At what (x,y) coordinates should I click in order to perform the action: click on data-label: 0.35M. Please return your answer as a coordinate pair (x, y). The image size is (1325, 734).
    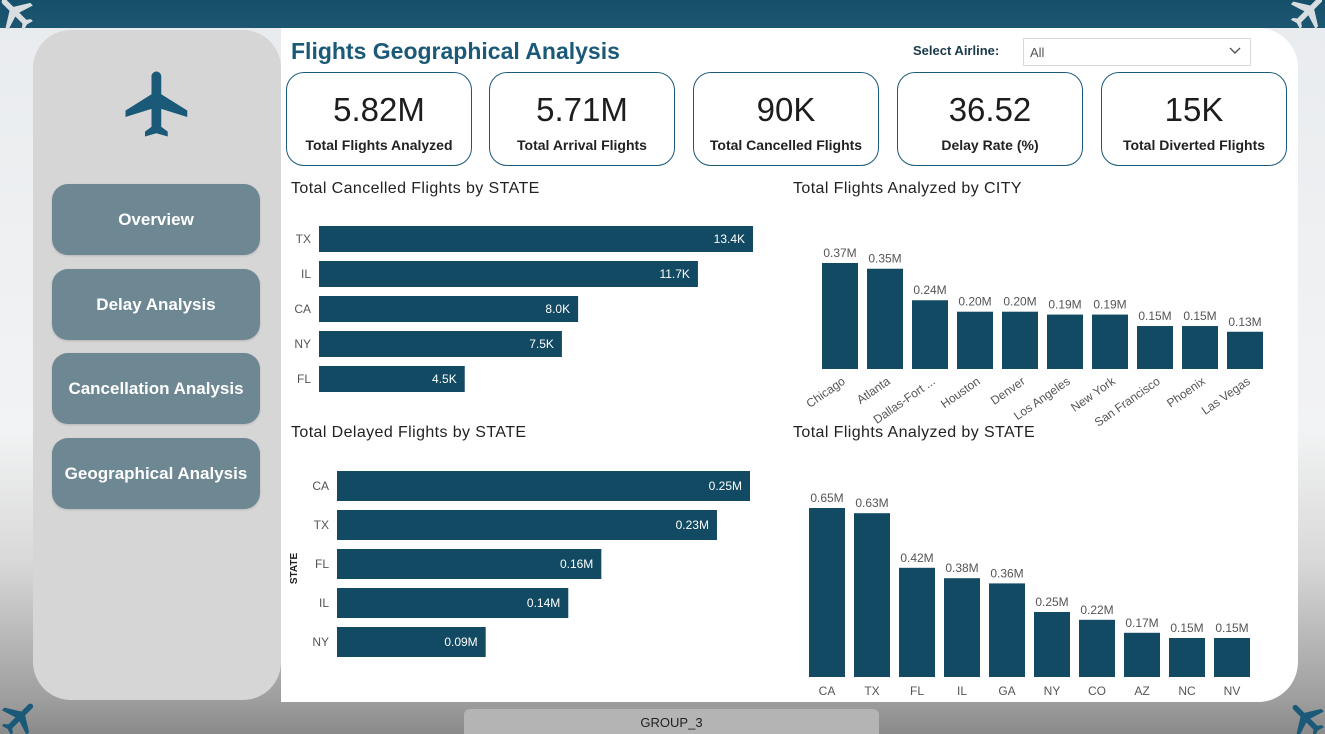
    Looking at the image, I should click on (884, 259).